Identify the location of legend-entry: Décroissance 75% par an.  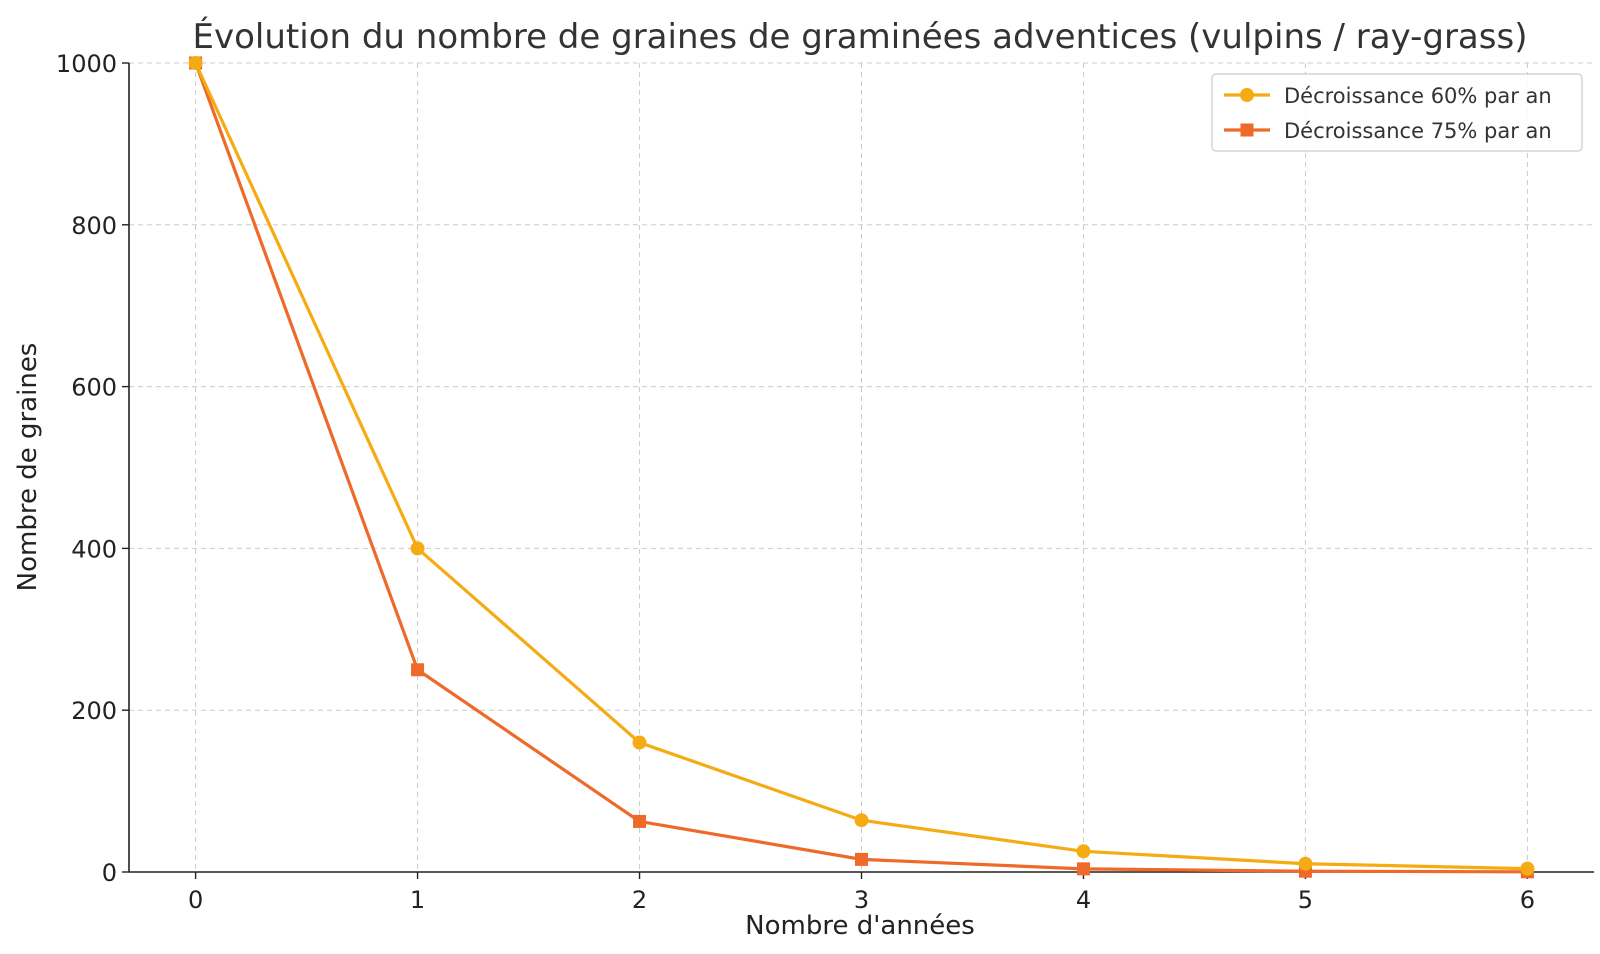
(1388, 131).